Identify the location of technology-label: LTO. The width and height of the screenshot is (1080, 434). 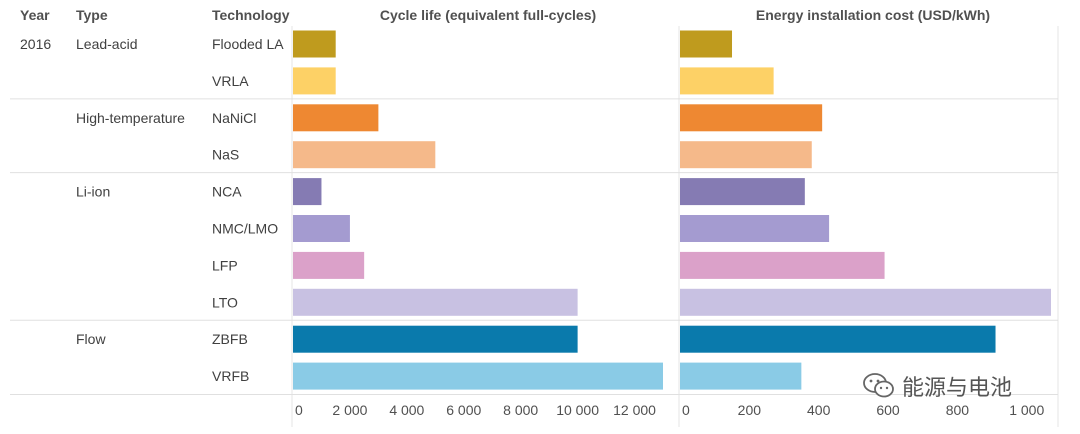
(225, 302).